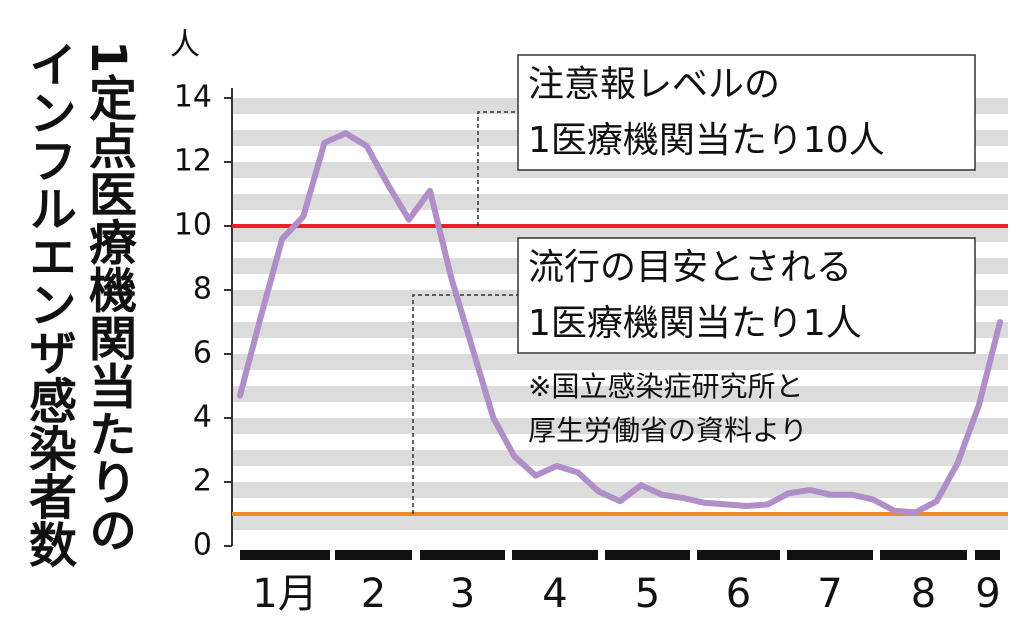 The width and height of the screenshot is (1024, 639). Describe the element at coordinates (987, 594) in the screenshot. I see `x-tick-label: 9` at that location.